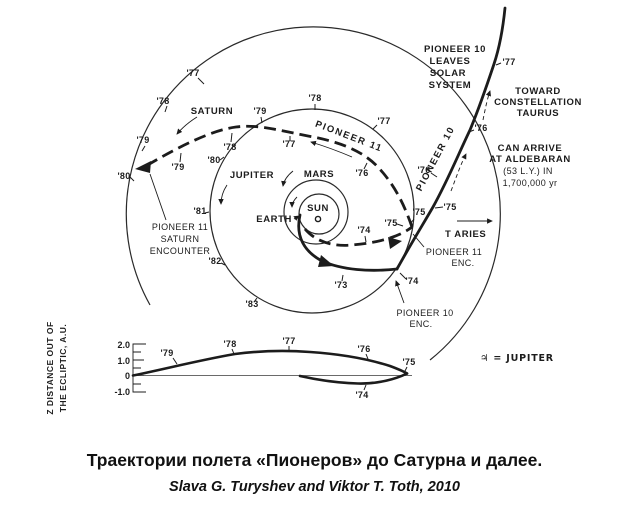 The width and height of the screenshot is (629, 513). What do you see at coordinates (420, 324) in the screenshot?
I see `pioneer10-enc-label-line: ENC.` at bounding box center [420, 324].